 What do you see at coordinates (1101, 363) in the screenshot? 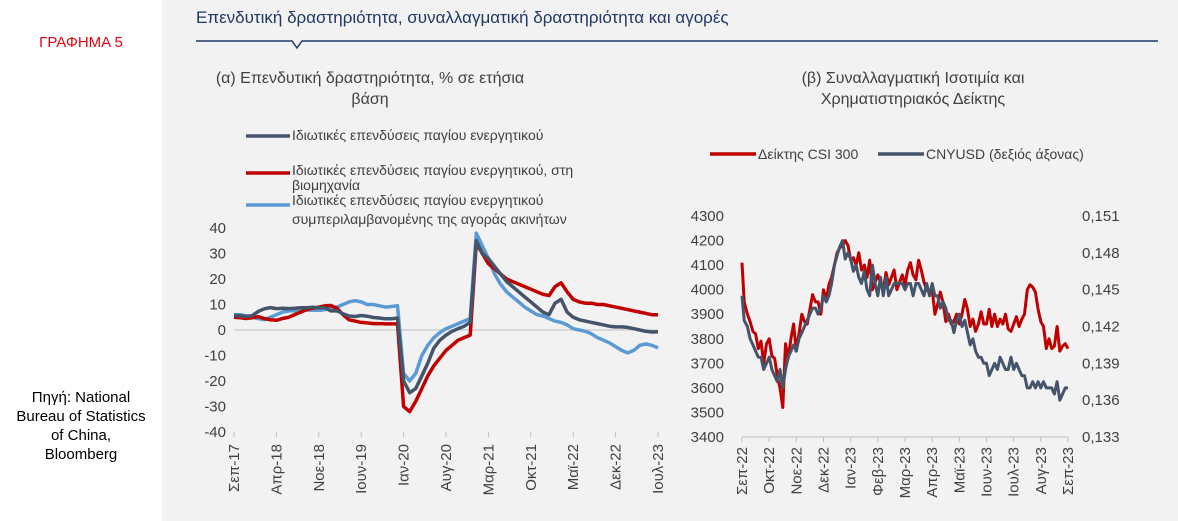
I see `chart-b-ytick-right: 0,139` at bounding box center [1101, 363].